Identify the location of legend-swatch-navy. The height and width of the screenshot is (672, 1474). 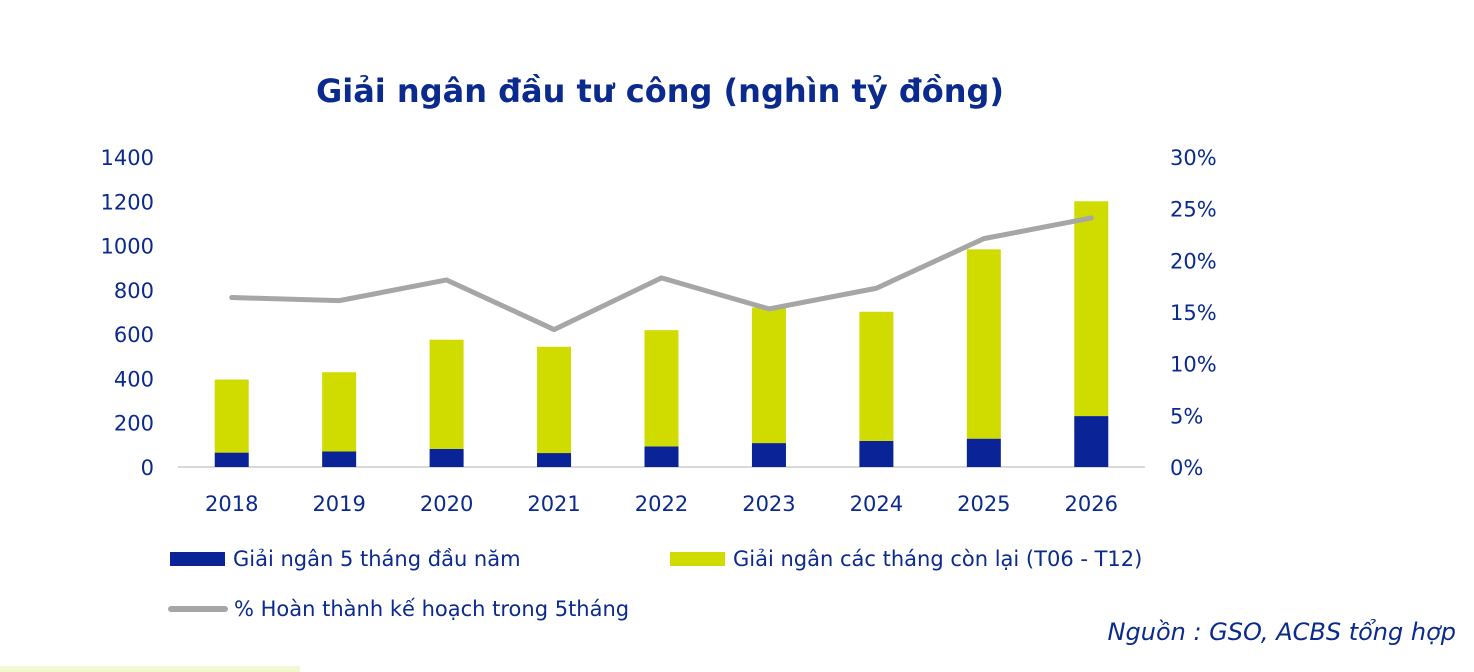
(197, 559).